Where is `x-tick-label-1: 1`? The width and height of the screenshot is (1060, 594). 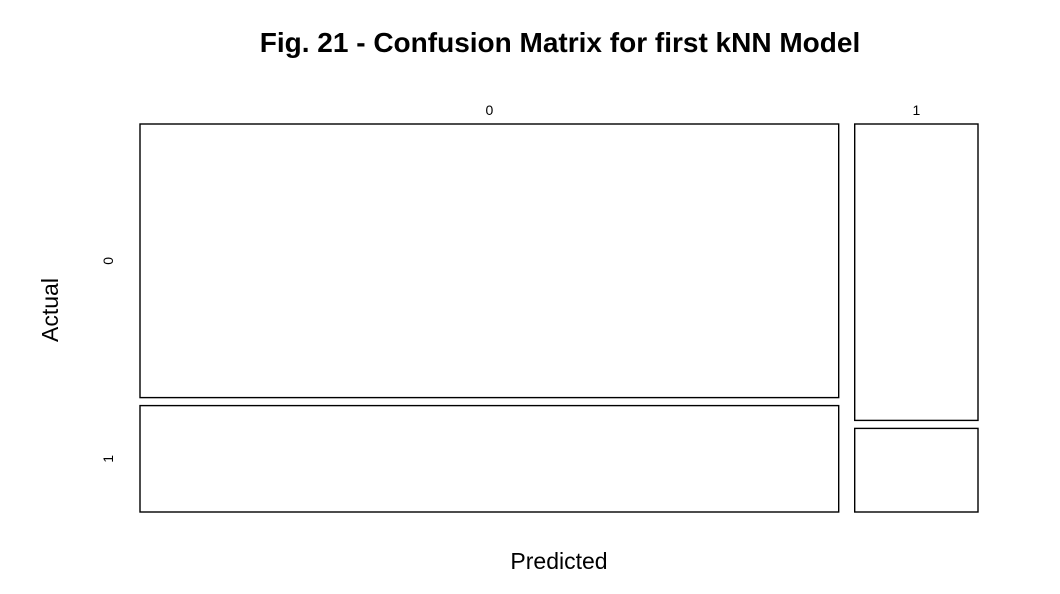
x-tick-label-1: 1 is located at coordinates (916, 110).